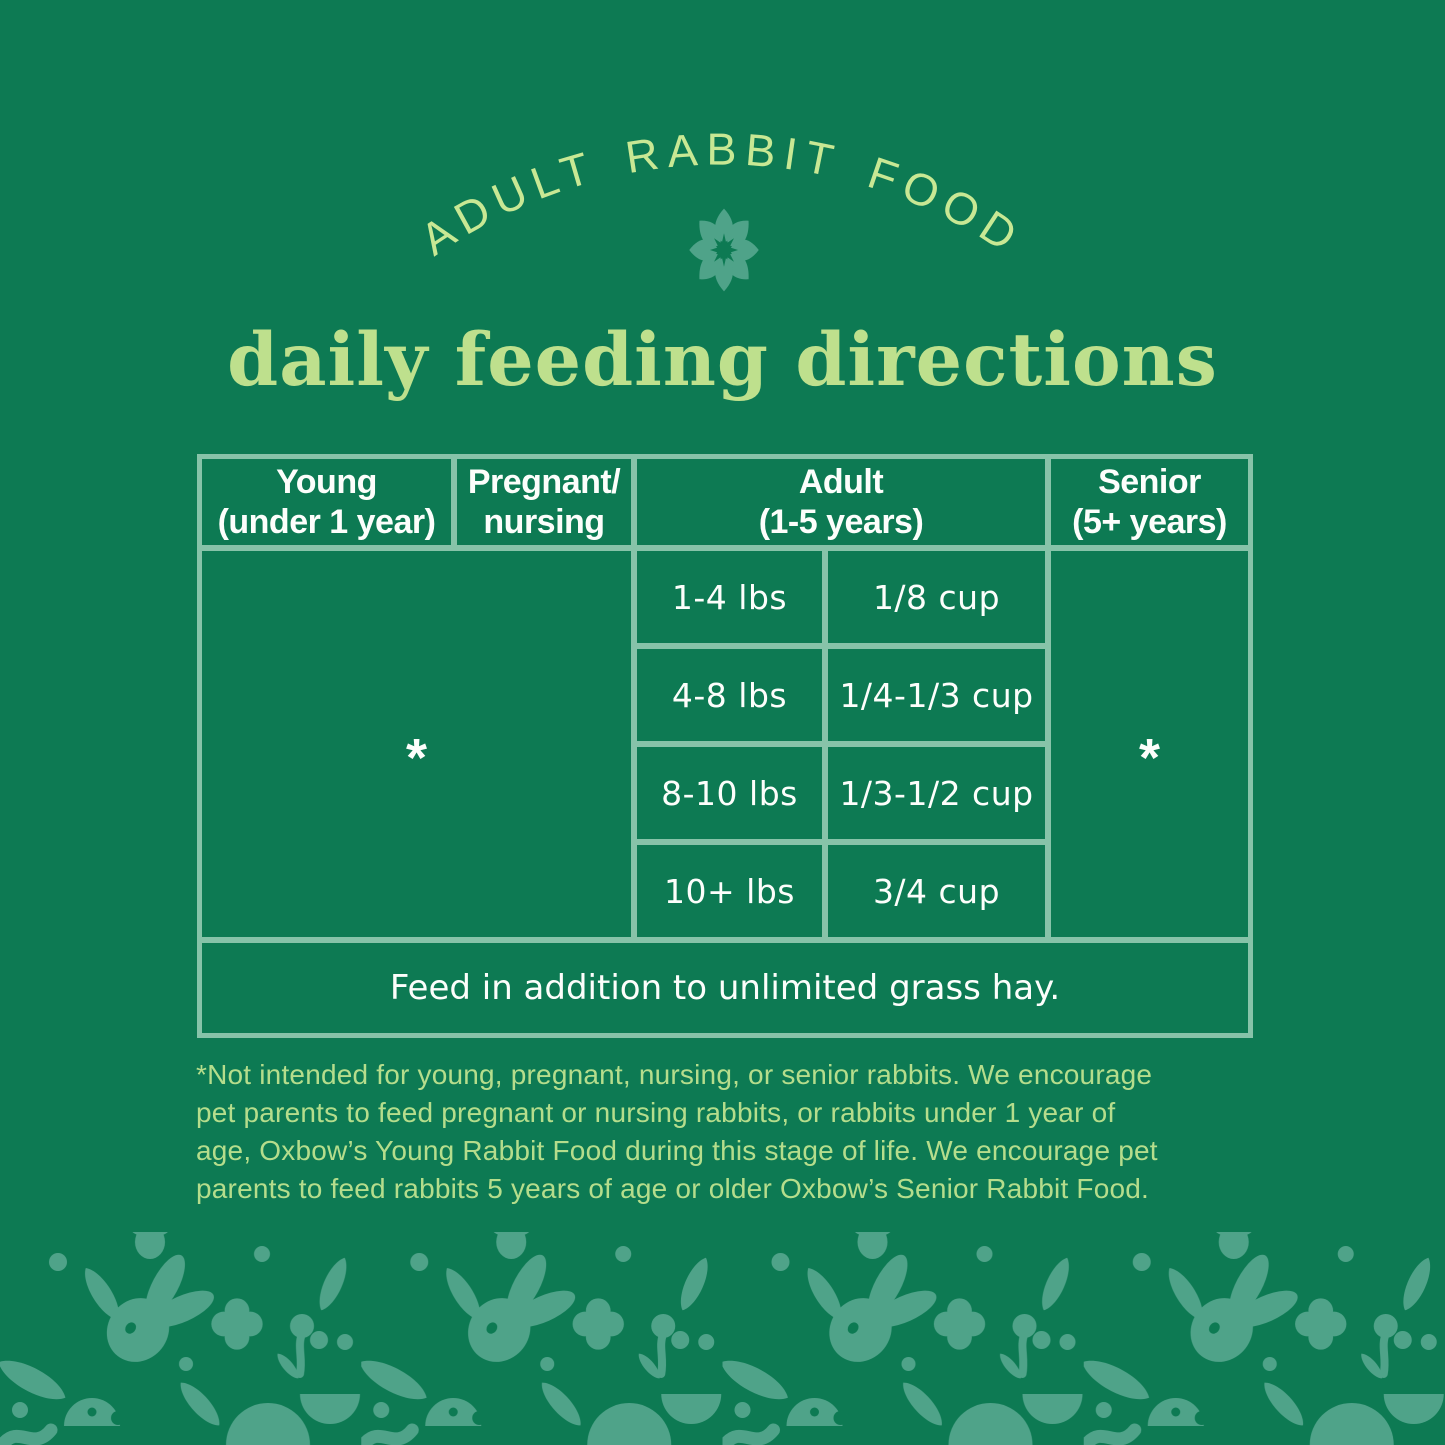 The height and width of the screenshot is (1445, 1445). Describe the element at coordinates (729, 793) in the screenshot. I see `adult-weight-cell: 8-10 lbs` at that location.